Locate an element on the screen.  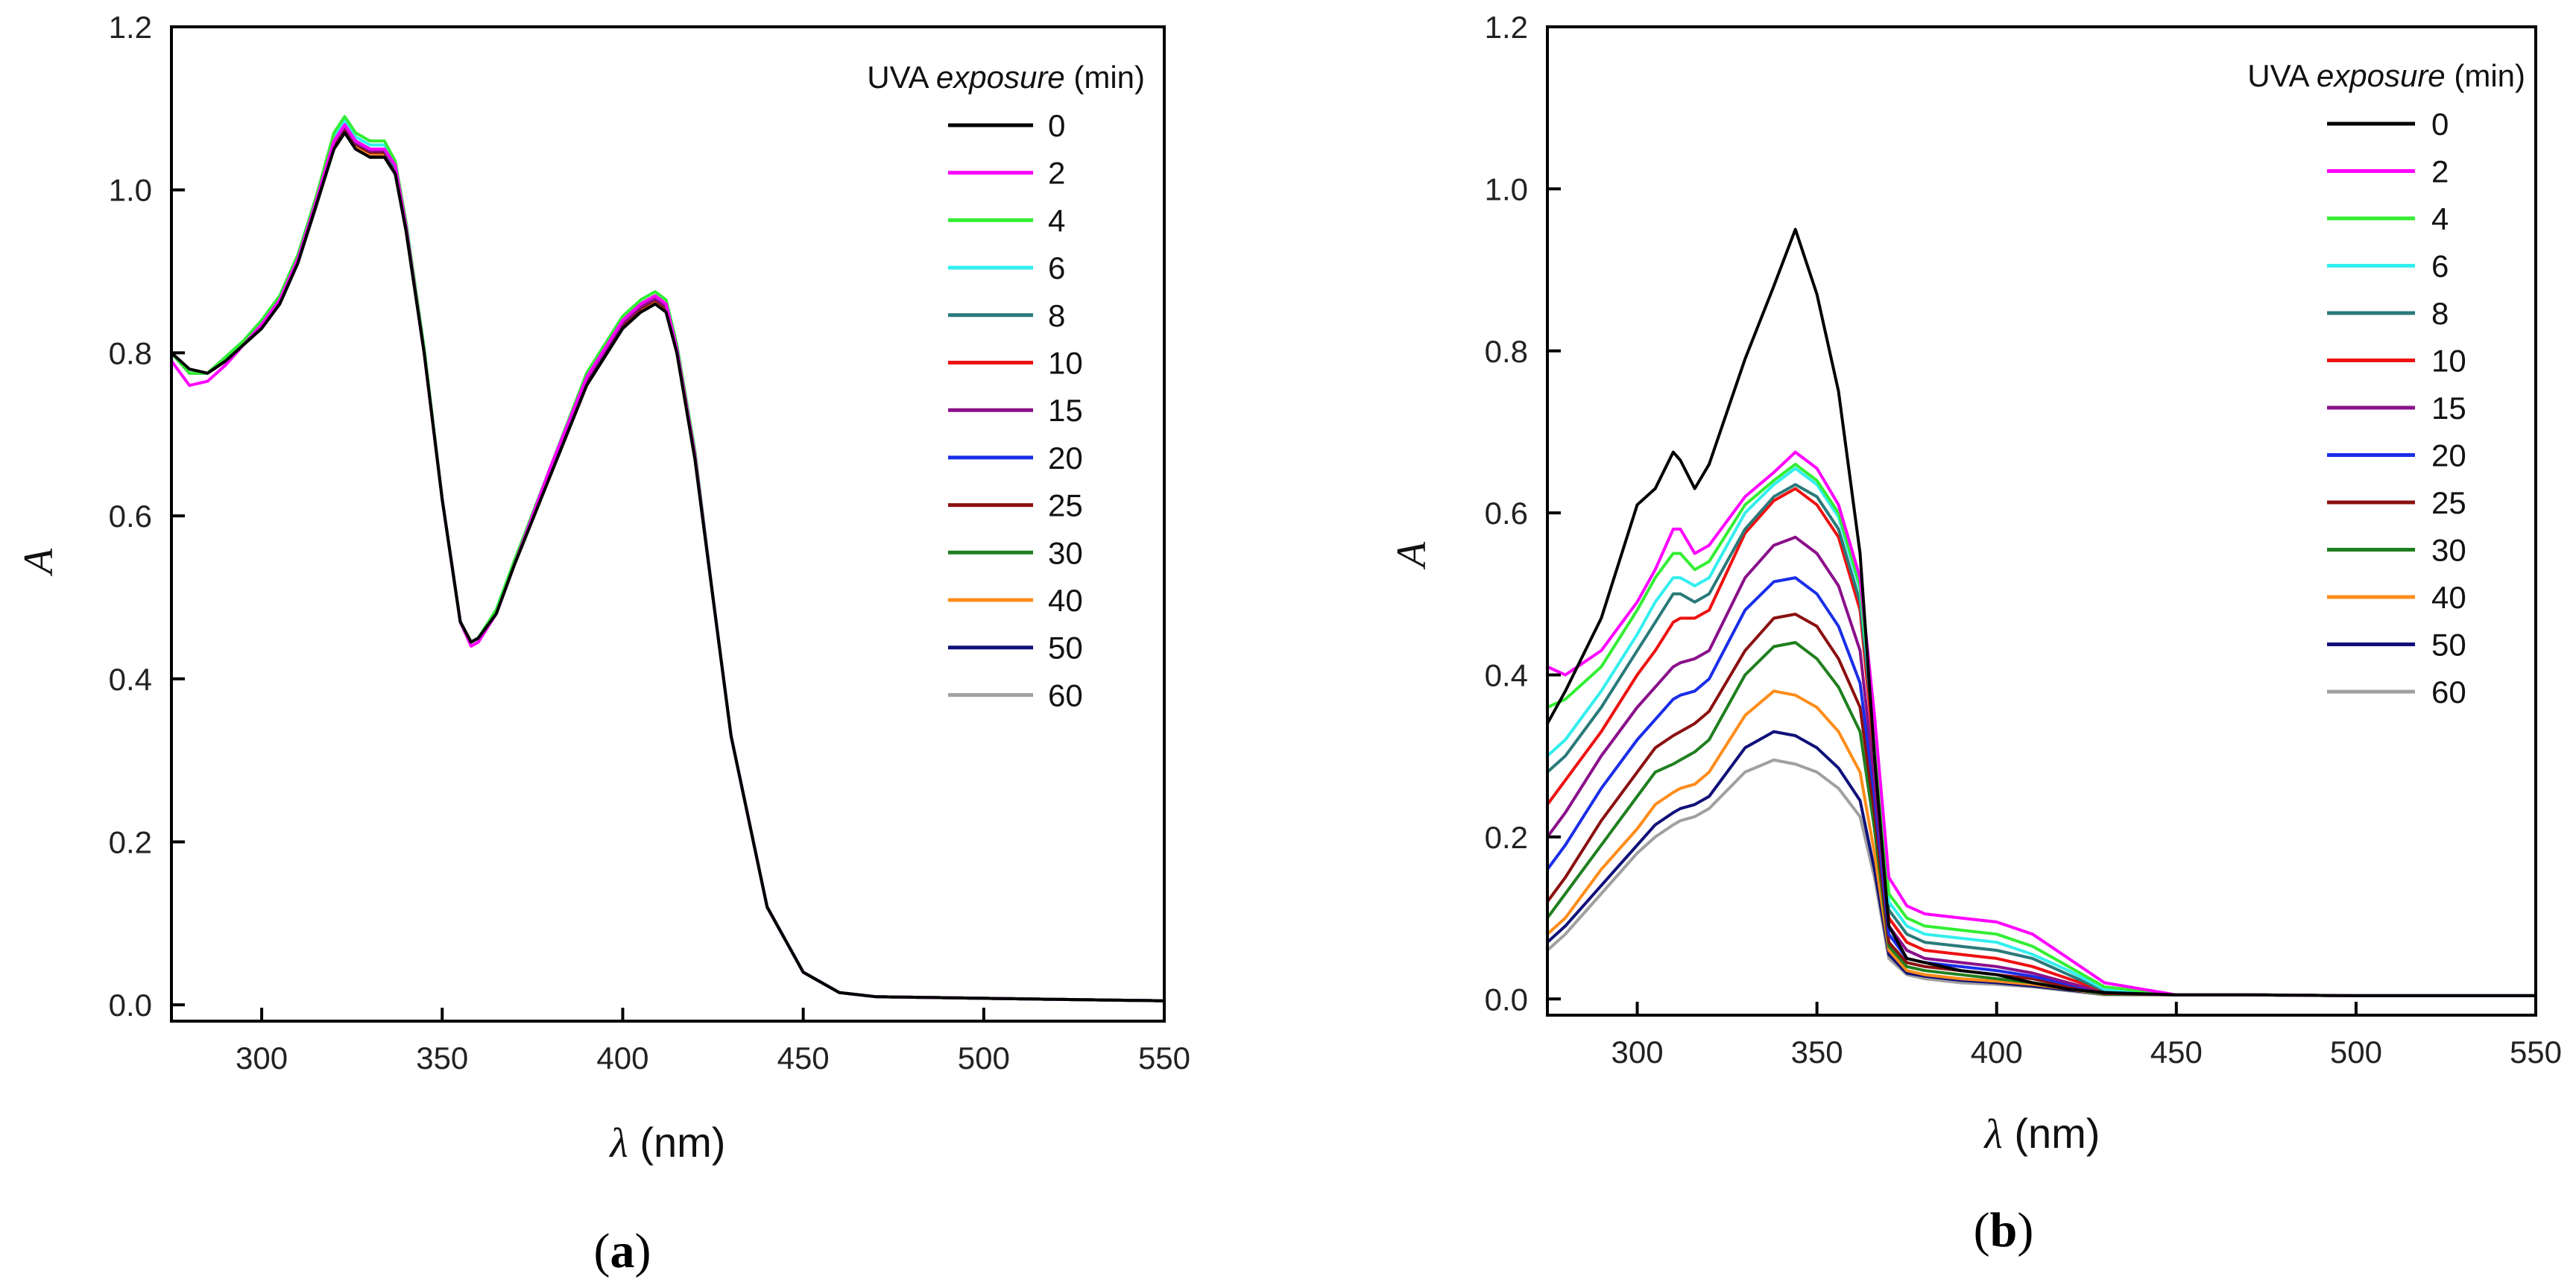
panel-a-label: (a) is located at coordinates (622, 1251).